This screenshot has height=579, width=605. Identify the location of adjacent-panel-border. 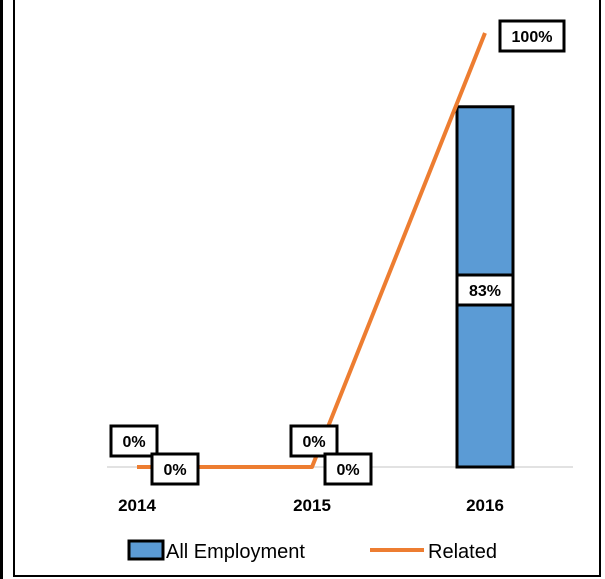
(1, 289).